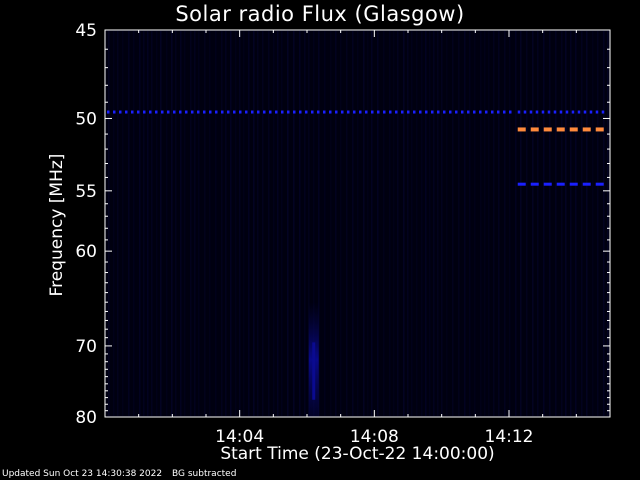 The height and width of the screenshot is (480, 640). I want to click on y-tick-label: 80, so click(86, 418).